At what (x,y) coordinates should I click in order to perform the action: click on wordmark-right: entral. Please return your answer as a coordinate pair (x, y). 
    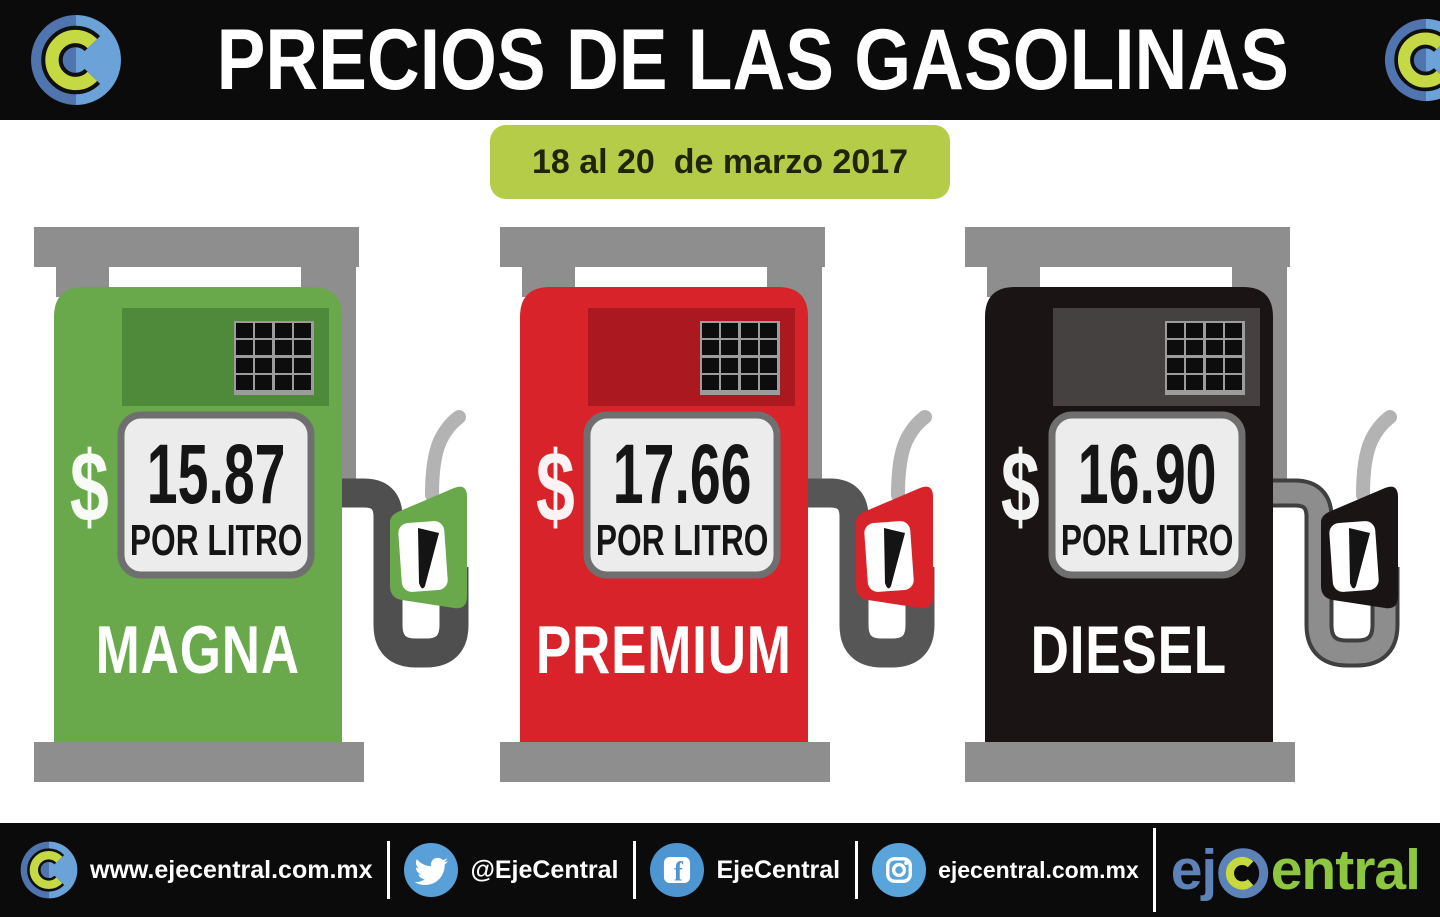
    Looking at the image, I should click on (1345, 870).